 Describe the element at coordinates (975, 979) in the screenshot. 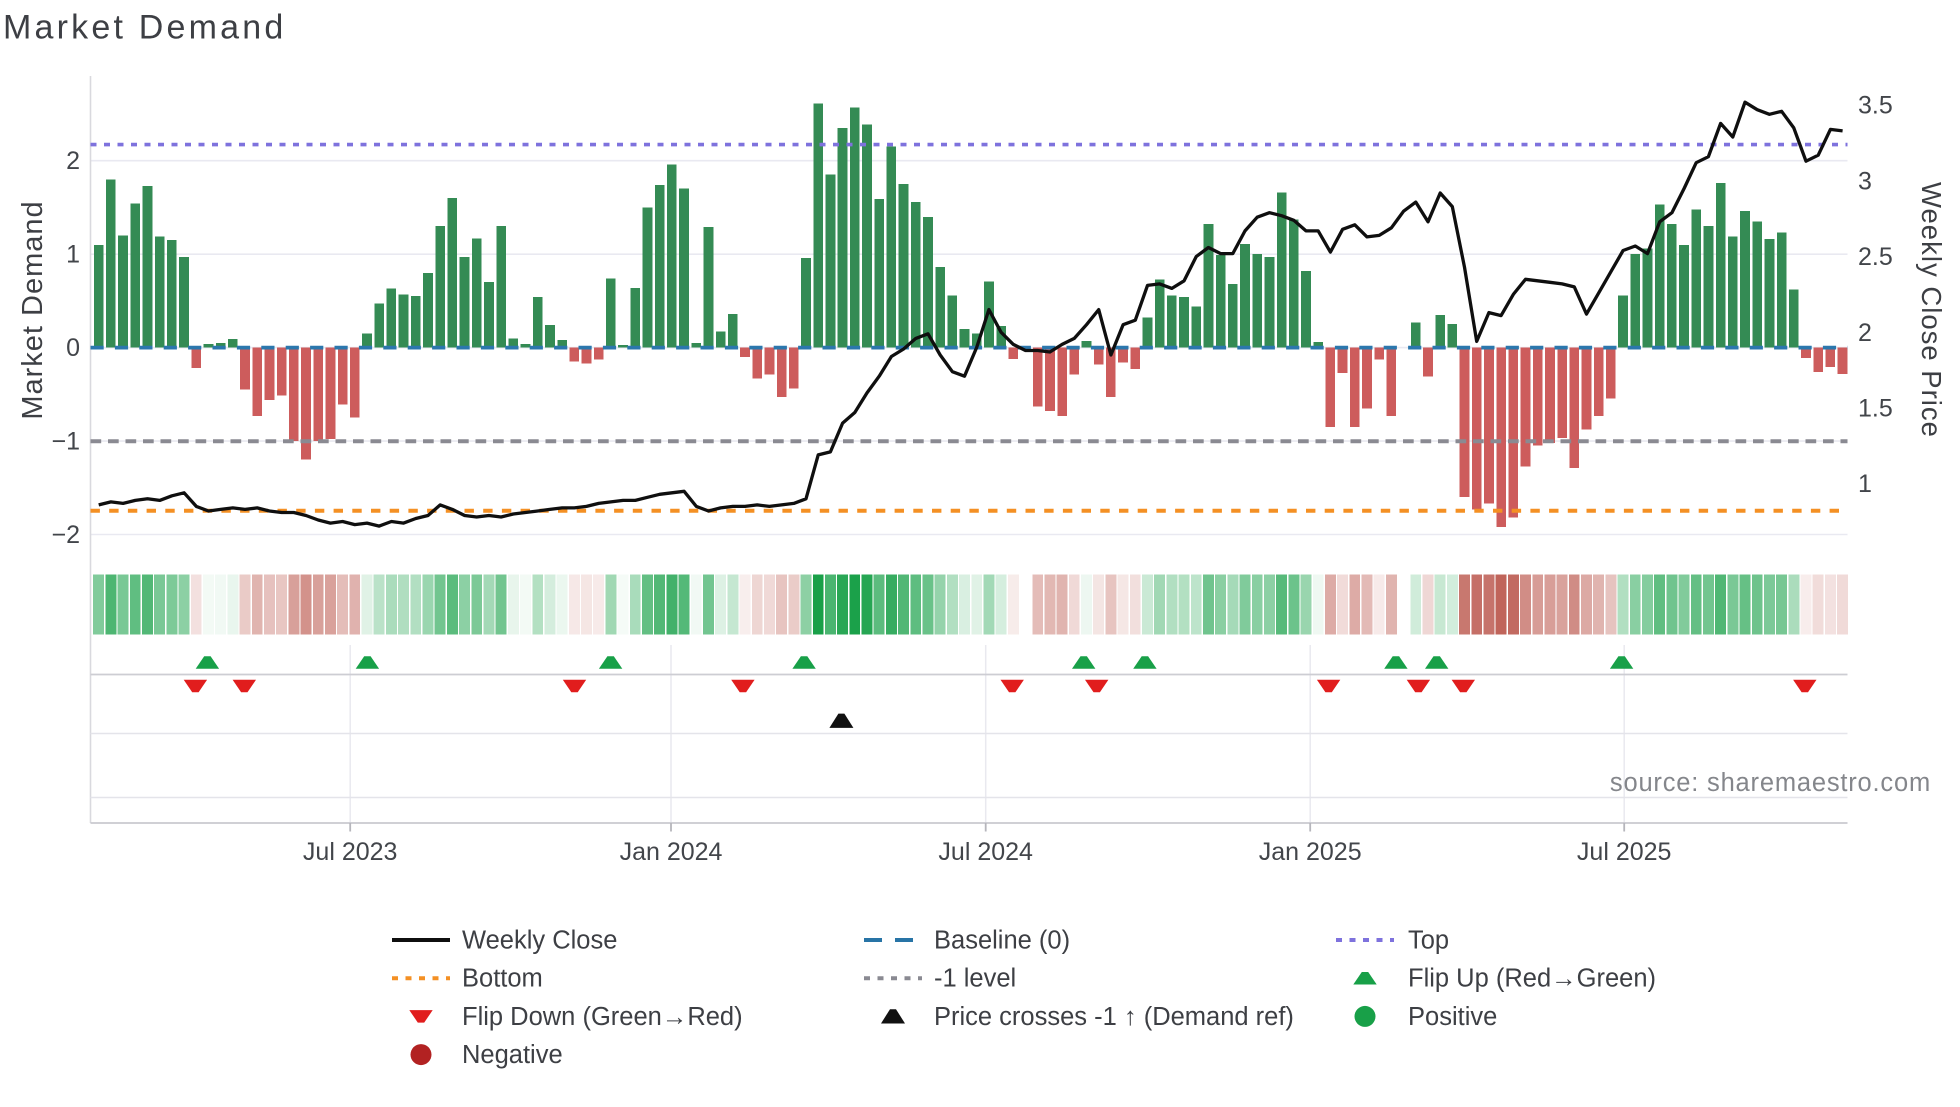

I see `svg-text: -1 level` at that location.